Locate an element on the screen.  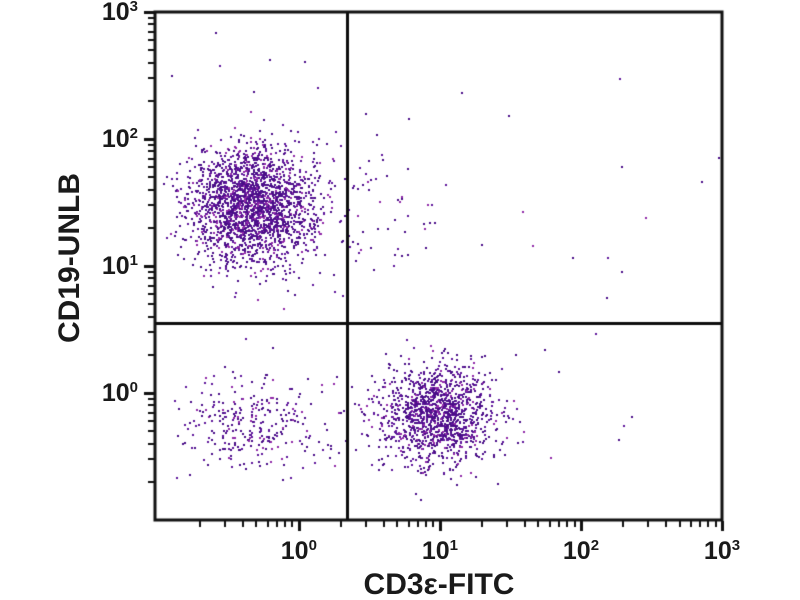
x-tick-label: 101 is located at coordinates (439, 551).